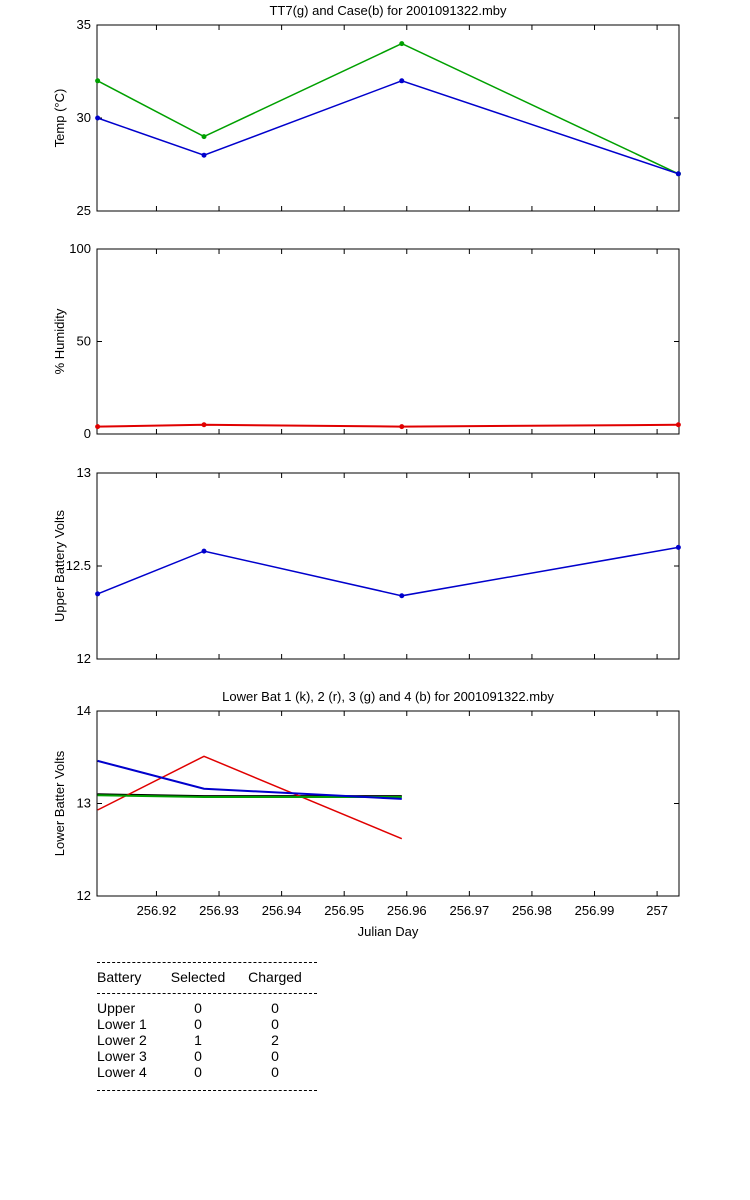  I want to click on x-tick-label: 257, so click(657, 910).